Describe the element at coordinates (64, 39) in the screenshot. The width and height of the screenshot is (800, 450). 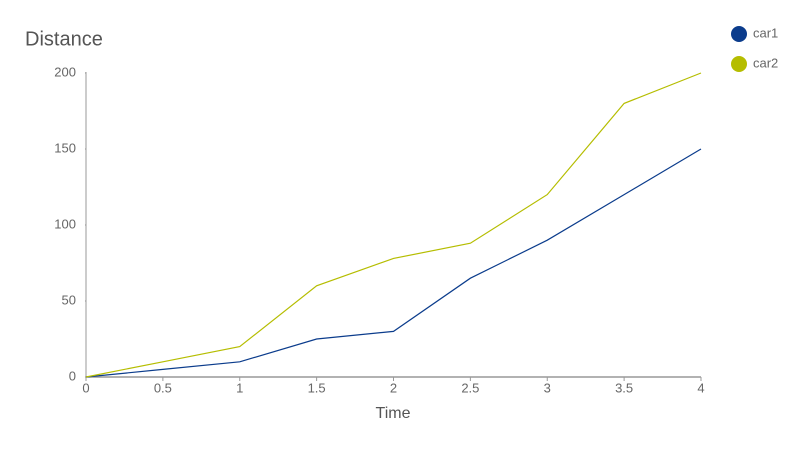
I see `chart-title: Distance` at that location.